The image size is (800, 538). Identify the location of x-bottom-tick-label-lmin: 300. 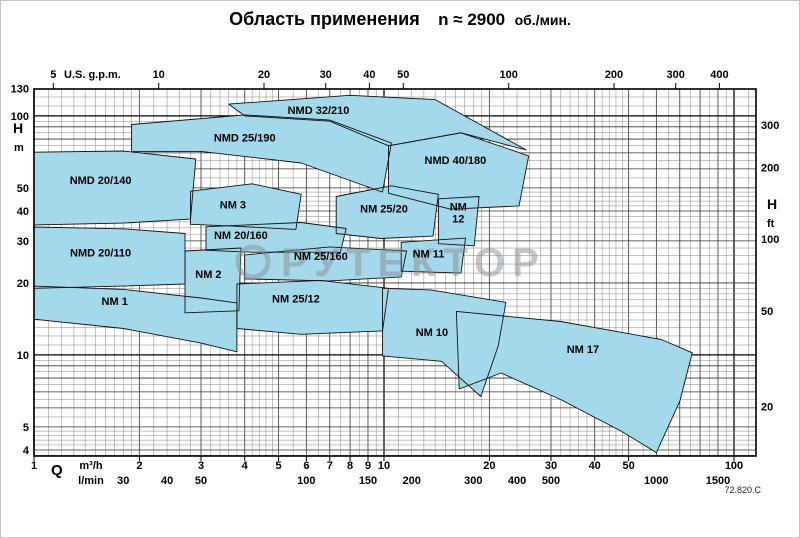
(473, 481).